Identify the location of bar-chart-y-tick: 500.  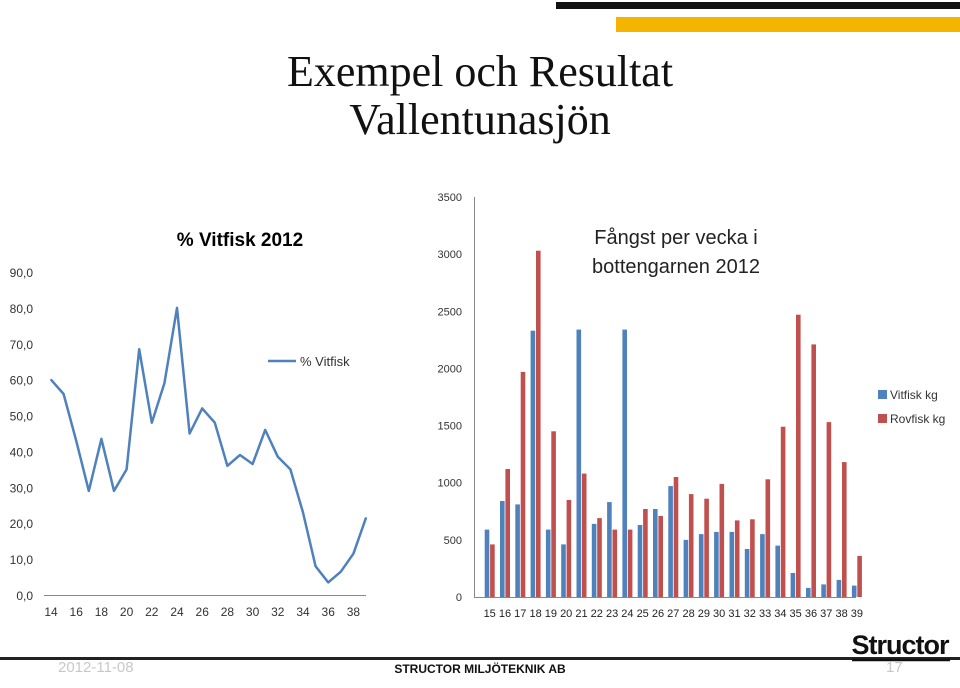
(453, 541).